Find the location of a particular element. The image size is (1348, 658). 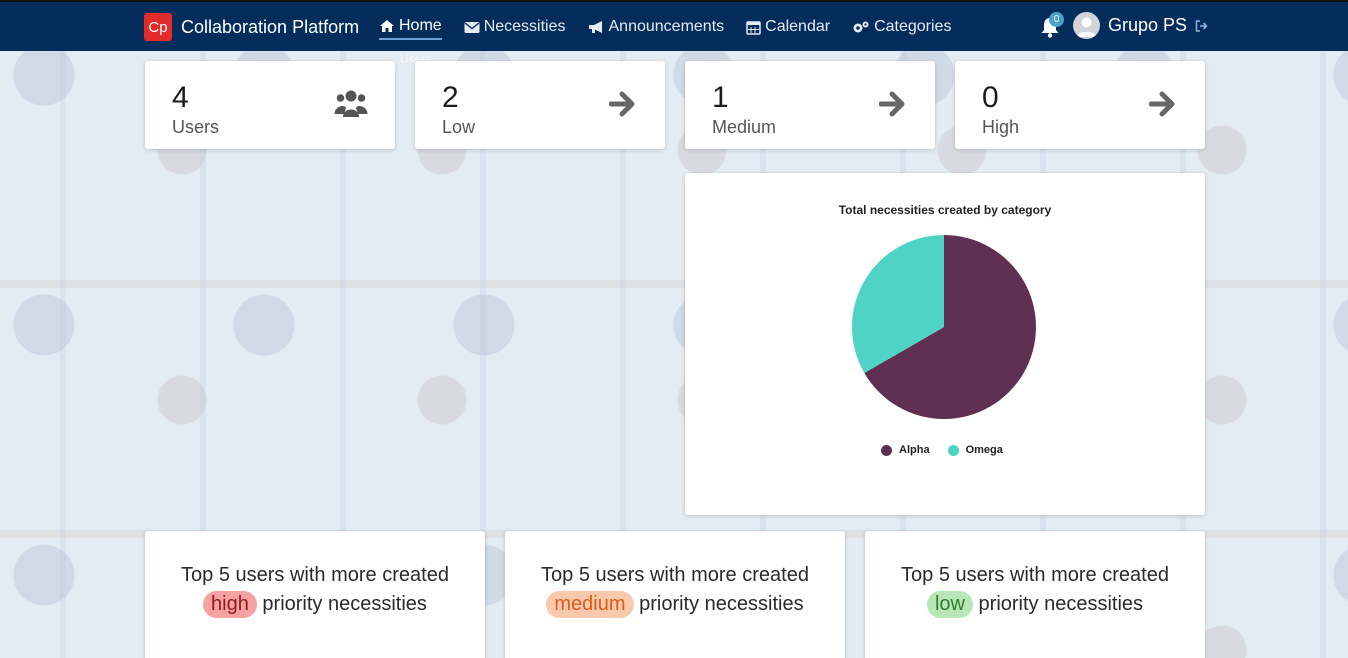

stat-card-users: 4 Users is located at coordinates (270, 105).